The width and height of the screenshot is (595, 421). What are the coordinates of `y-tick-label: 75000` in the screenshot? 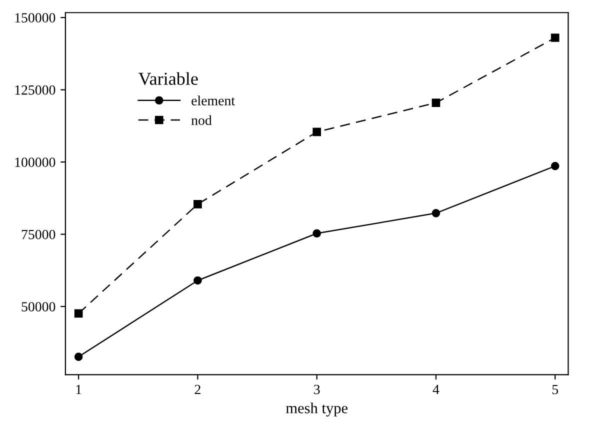 It's located at (39, 235).